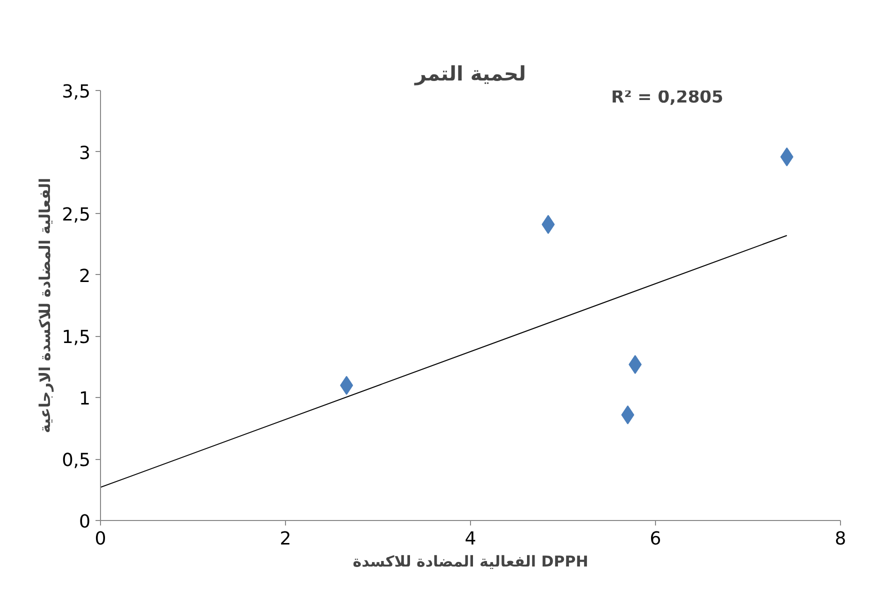 This screenshot has height=600, width=880. What do you see at coordinates (656, 539) in the screenshot?
I see `x-tick-label: 6` at bounding box center [656, 539].